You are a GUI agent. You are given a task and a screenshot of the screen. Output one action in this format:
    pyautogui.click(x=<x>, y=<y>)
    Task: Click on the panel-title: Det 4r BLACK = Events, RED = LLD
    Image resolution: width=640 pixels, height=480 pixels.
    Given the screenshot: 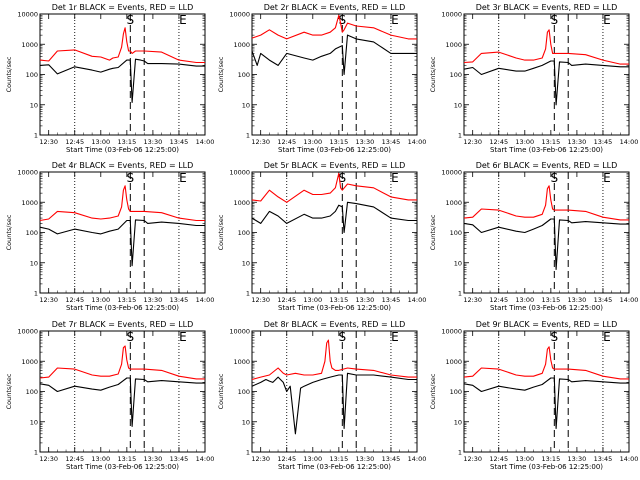 What is the action you would take?
    pyautogui.click(x=123, y=165)
    